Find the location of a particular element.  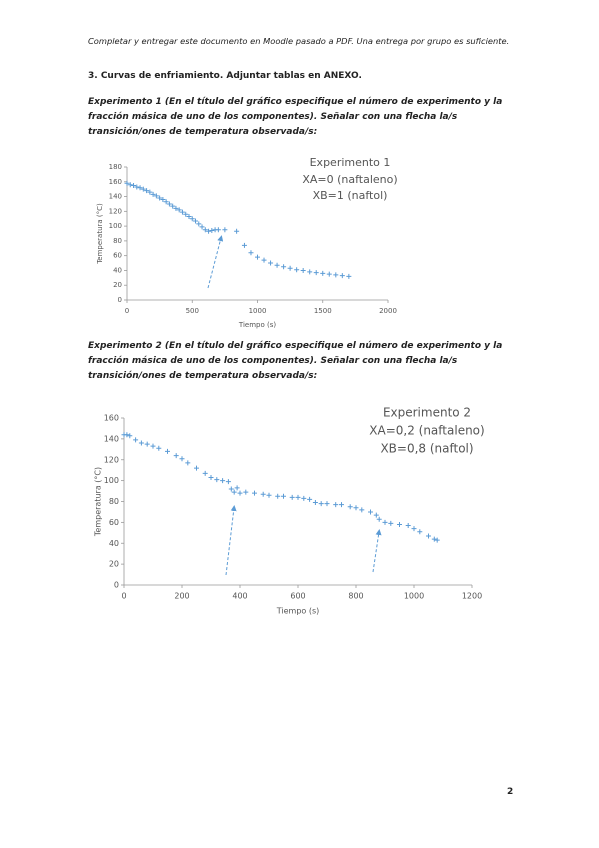

x-tick-label: 600 is located at coordinates (297, 596).